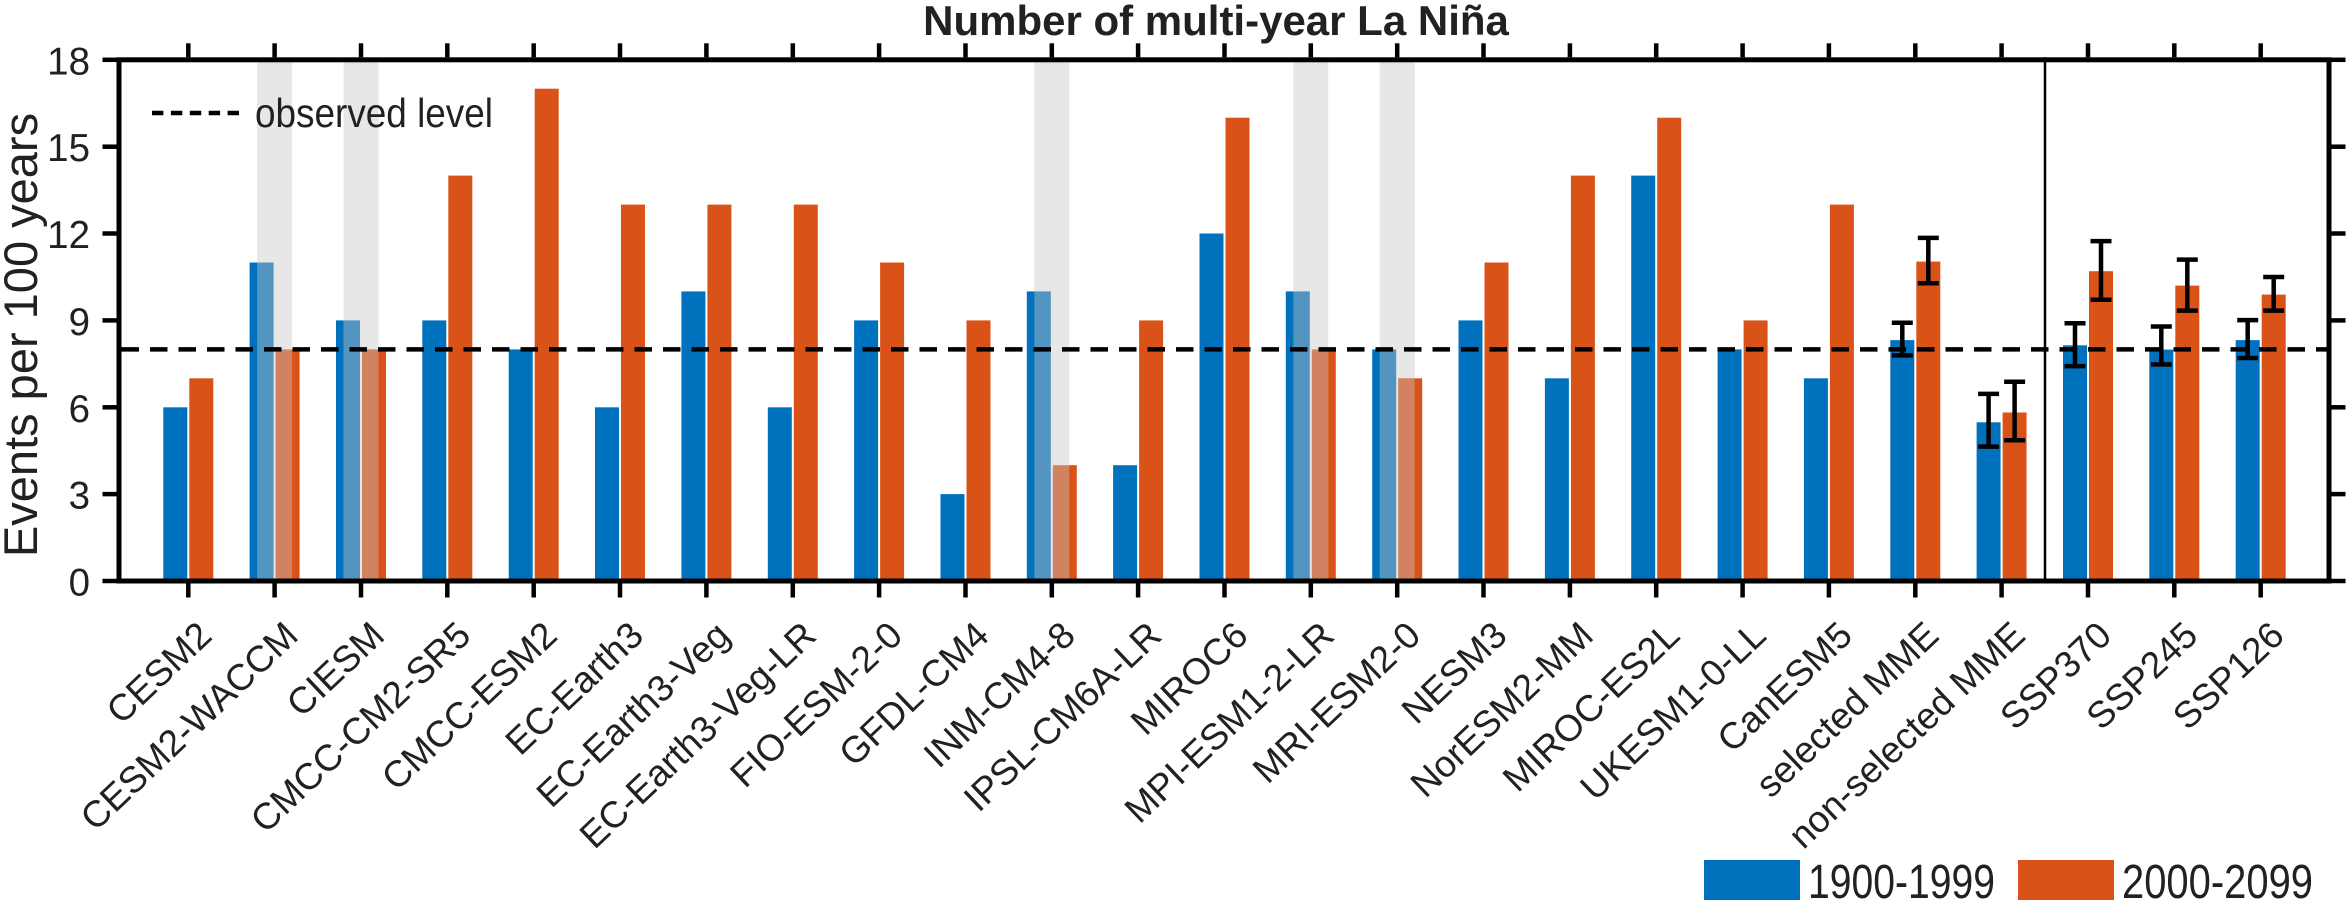  I want to click on svg-text: 15, so click(68, 148).